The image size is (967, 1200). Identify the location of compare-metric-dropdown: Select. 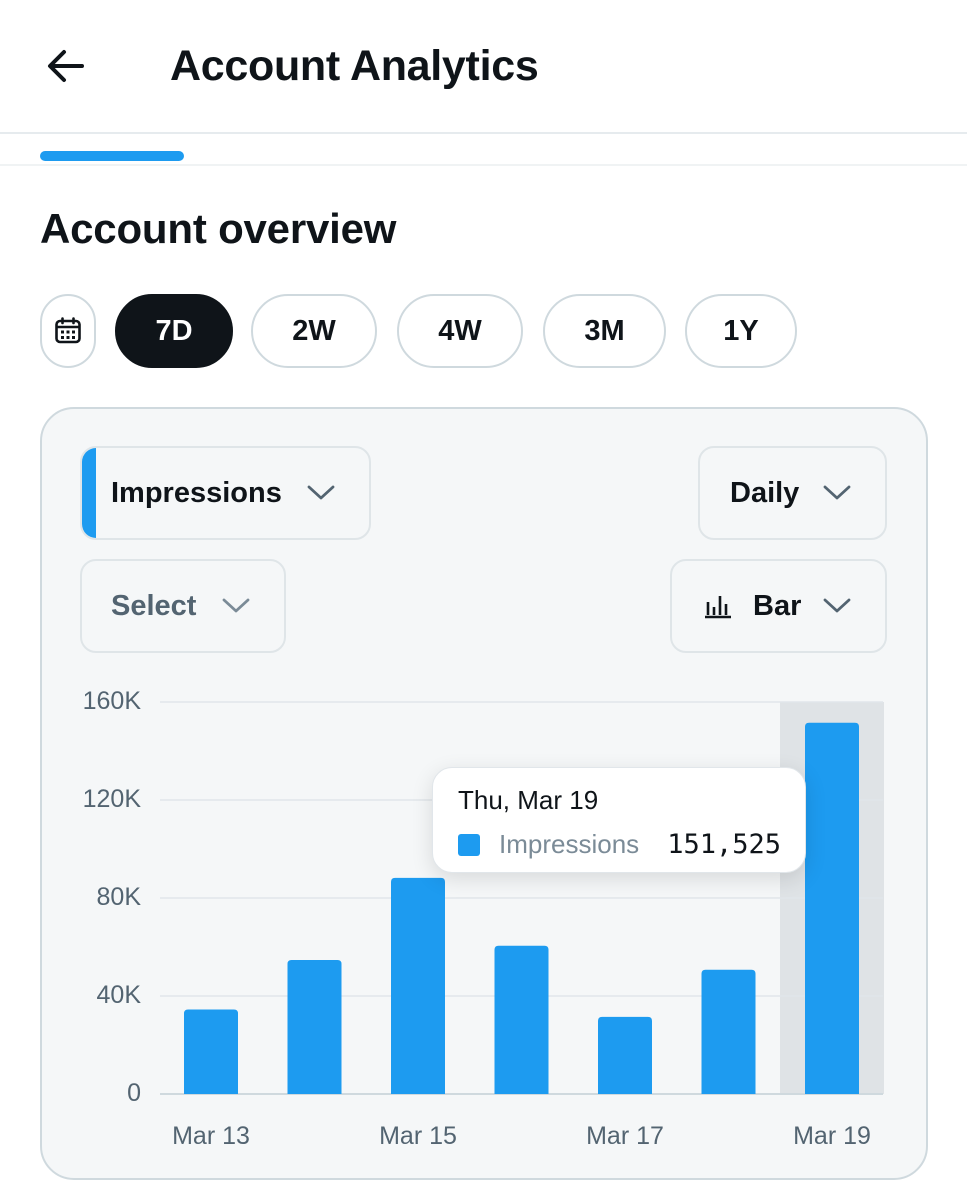
(183, 606).